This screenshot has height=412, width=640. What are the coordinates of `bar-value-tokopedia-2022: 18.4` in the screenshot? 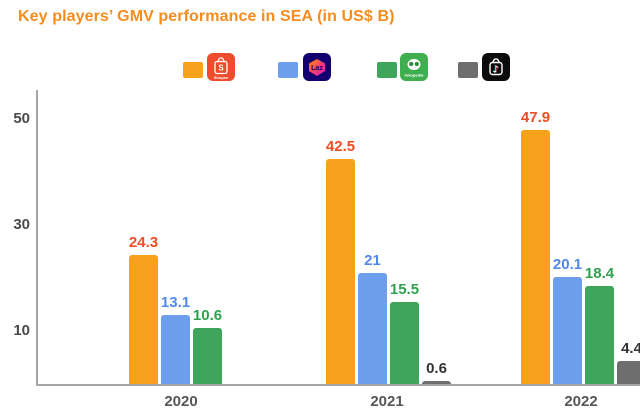 It's located at (599, 273).